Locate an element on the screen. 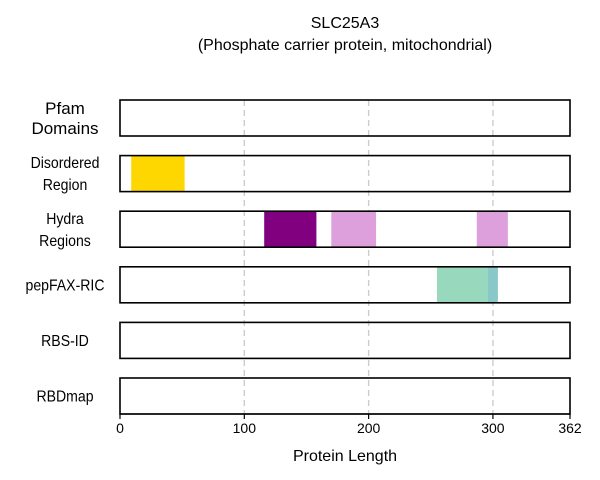  track-label-line: Regions is located at coordinates (65, 241).